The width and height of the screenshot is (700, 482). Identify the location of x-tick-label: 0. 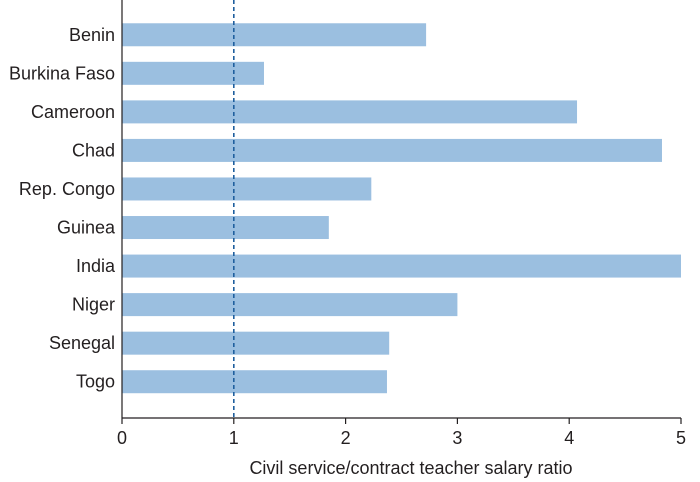
(122, 438).